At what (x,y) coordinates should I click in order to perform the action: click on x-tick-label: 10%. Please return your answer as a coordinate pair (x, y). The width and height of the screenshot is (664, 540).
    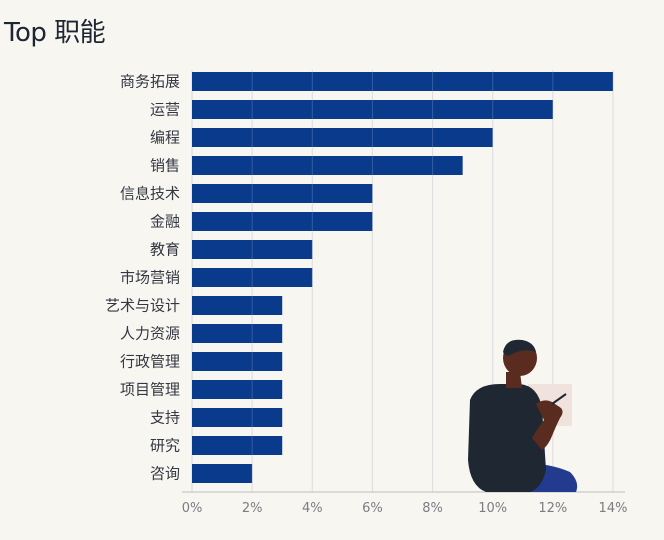
    Looking at the image, I should click on (492, 508).